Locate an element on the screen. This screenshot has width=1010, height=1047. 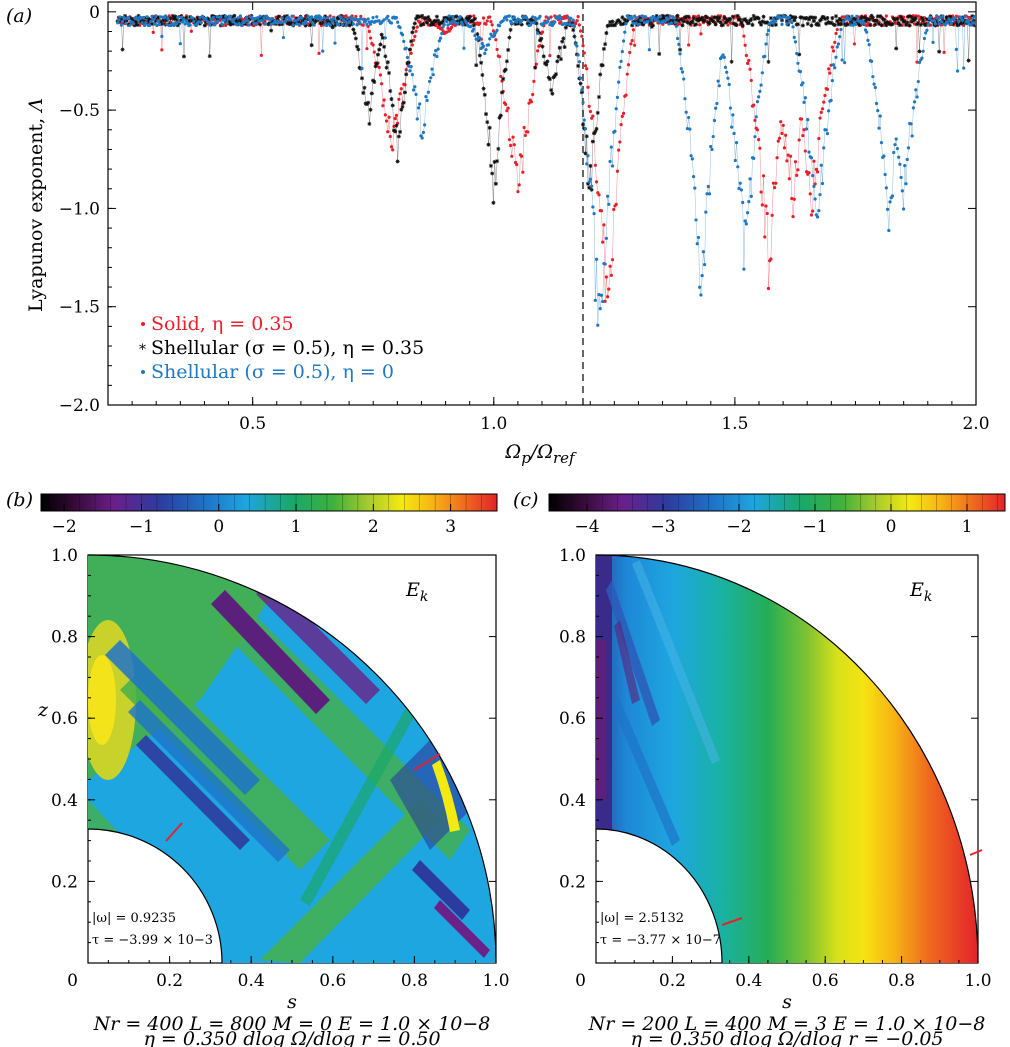
colorbar-tick-label: 3 is located at coordinates (450, 527).